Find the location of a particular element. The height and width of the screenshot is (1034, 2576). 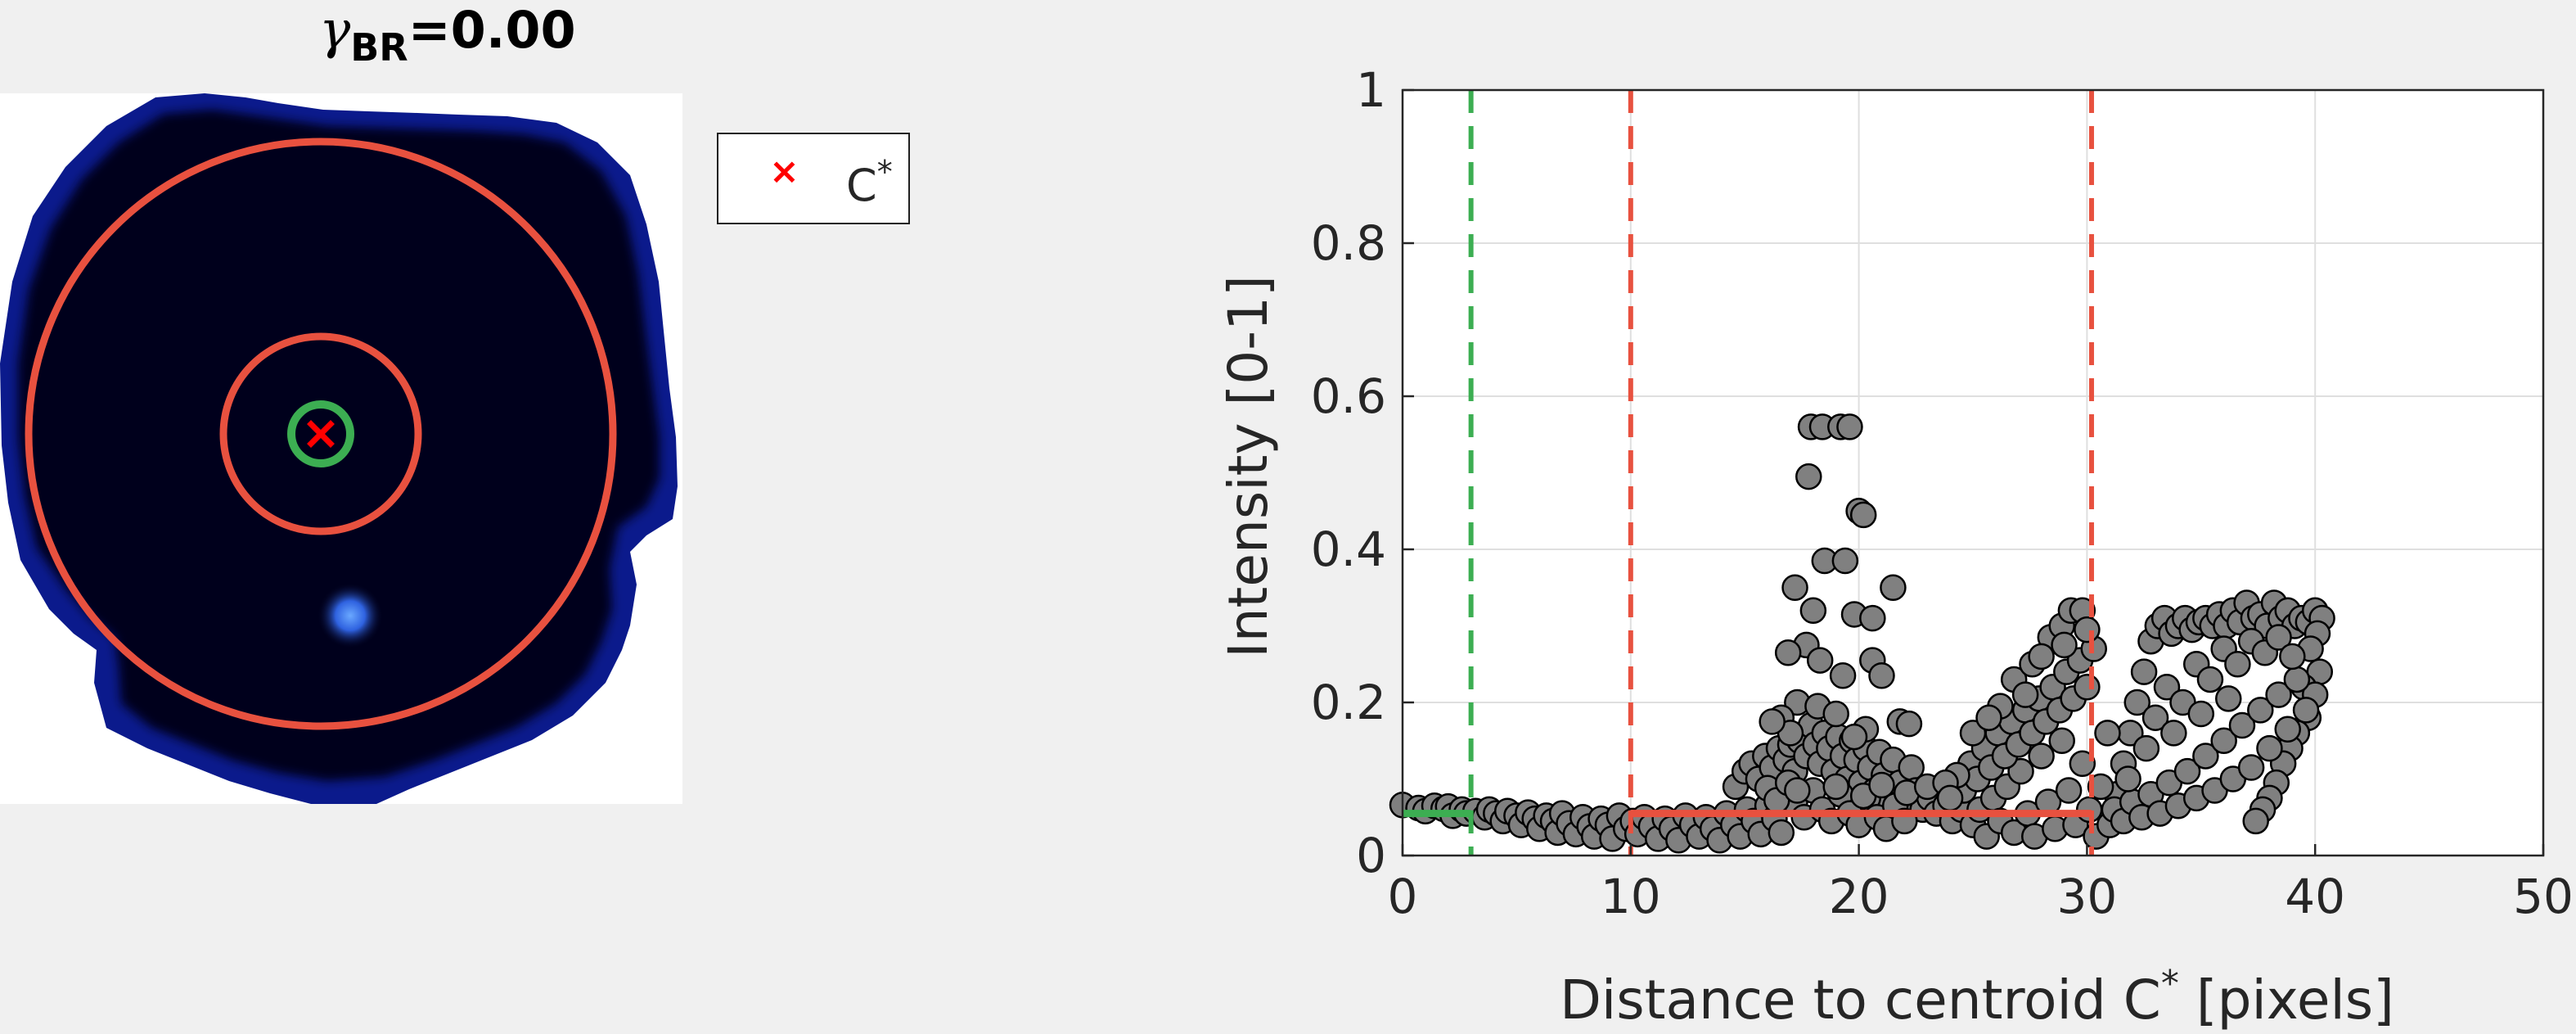

center-green-circle is located at coordinates (320, 433).